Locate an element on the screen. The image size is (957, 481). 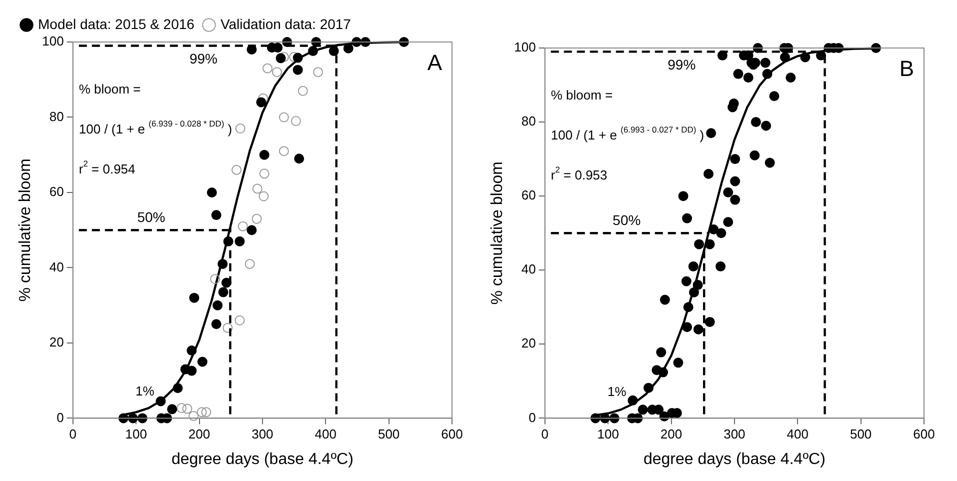
annotation: 100 / (1 + e (6.993 - 0.027 * DD) ) is located at coordinates (627, 133).